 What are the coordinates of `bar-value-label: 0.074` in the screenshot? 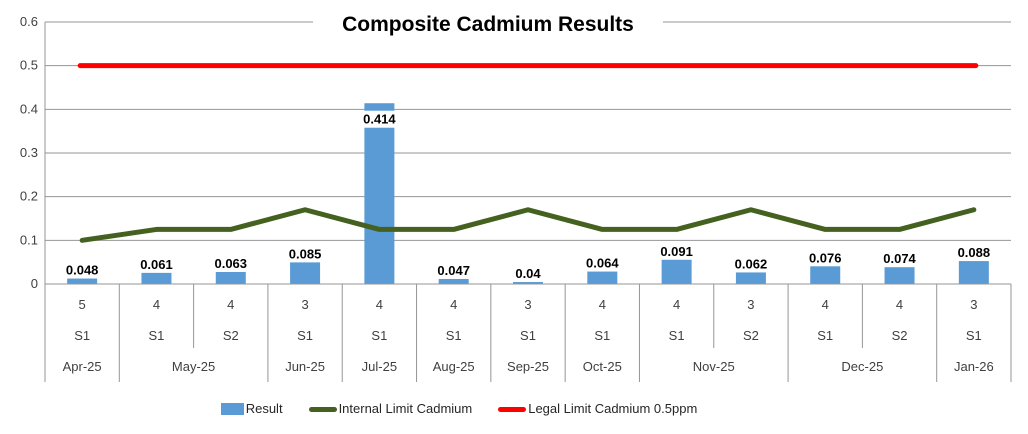 It's located at (899, 258).